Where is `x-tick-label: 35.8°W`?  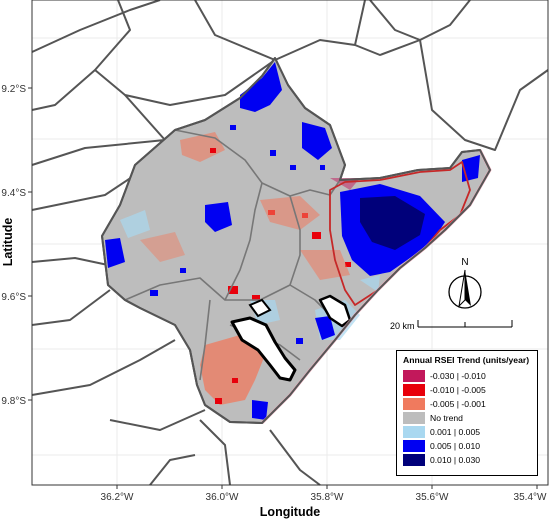
x-tick-label: 35.8°W is located at coordinates (327, 497).